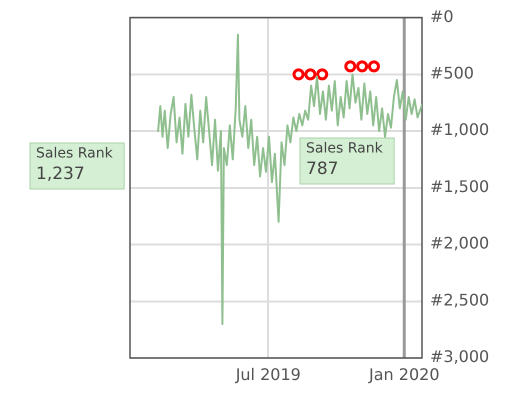 This screenshot has width=512, height=394. Describe the element at coordinates (267, 374) in the screenshot. I see `x-tick-label: Jul 2019` at that location.